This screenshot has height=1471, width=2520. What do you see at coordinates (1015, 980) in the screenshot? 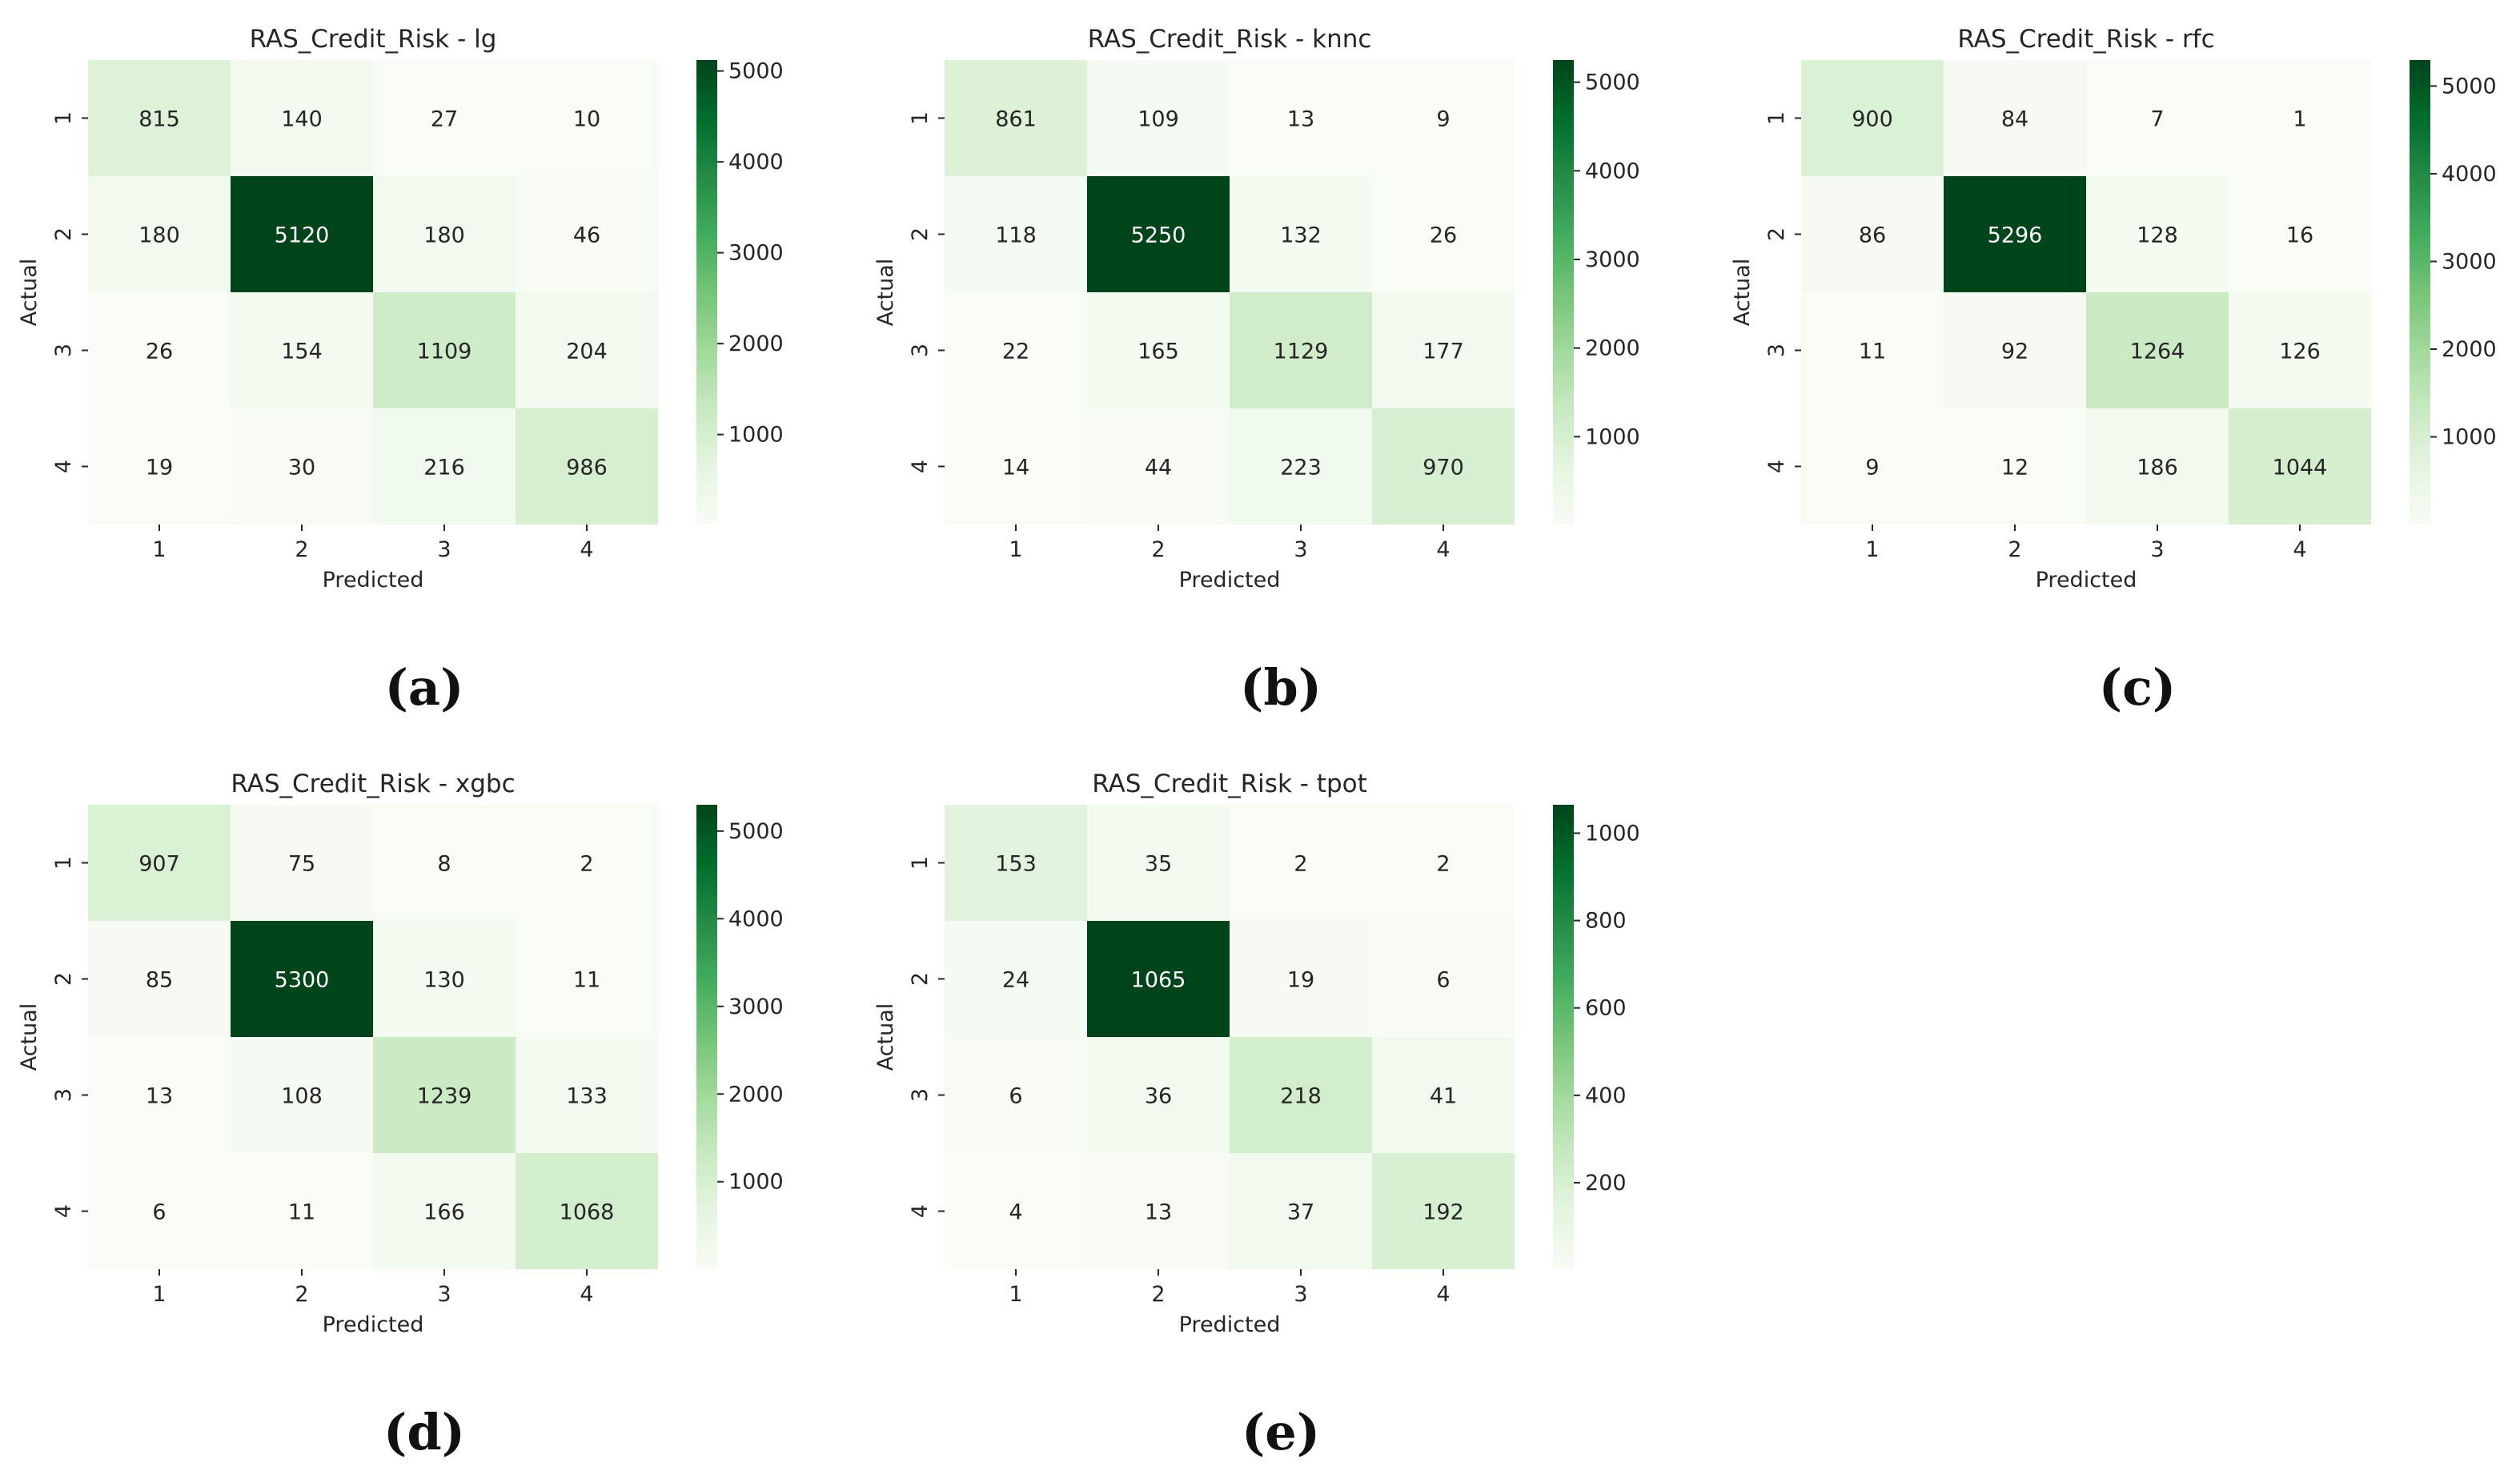
I see `cell-value-label: 24` at bounding box center [1015, 980].